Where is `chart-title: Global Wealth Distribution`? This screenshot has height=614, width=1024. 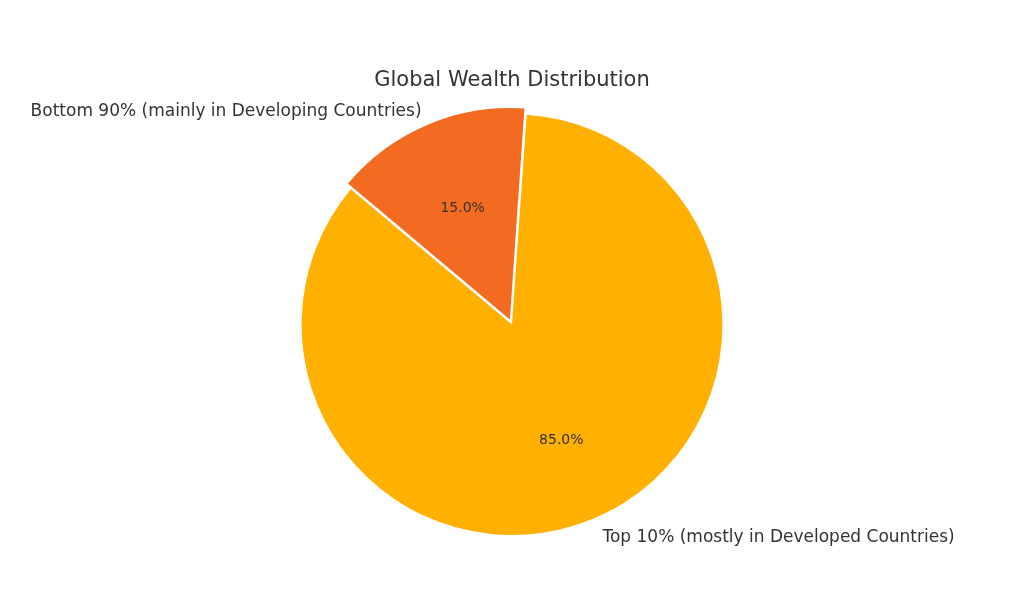
chart-title: Global Wealth Distribution is located at coordinates (512, 79).